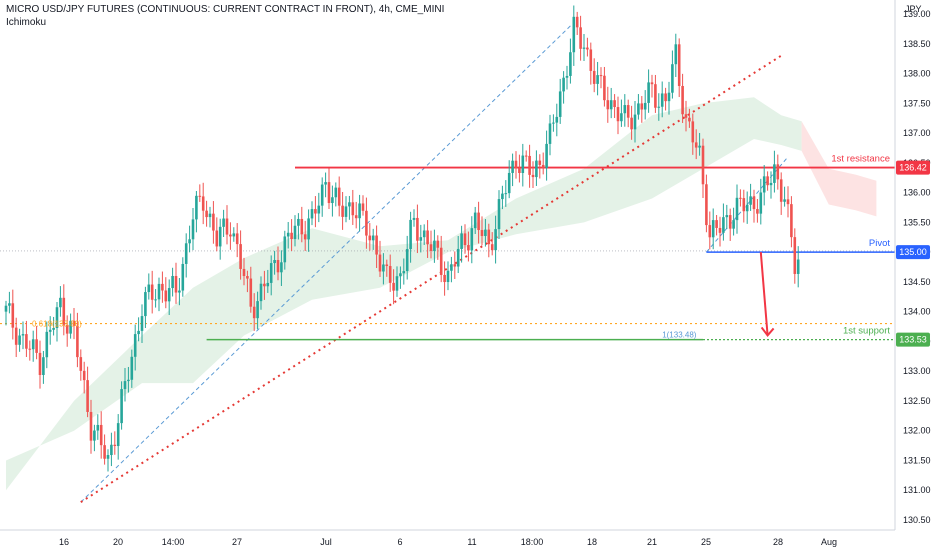 The width and height of the screenshot is (932, 550). Describe the element at coordinates (913, 167) in the screenshot. I see `price-tag: 136.42` at that location.